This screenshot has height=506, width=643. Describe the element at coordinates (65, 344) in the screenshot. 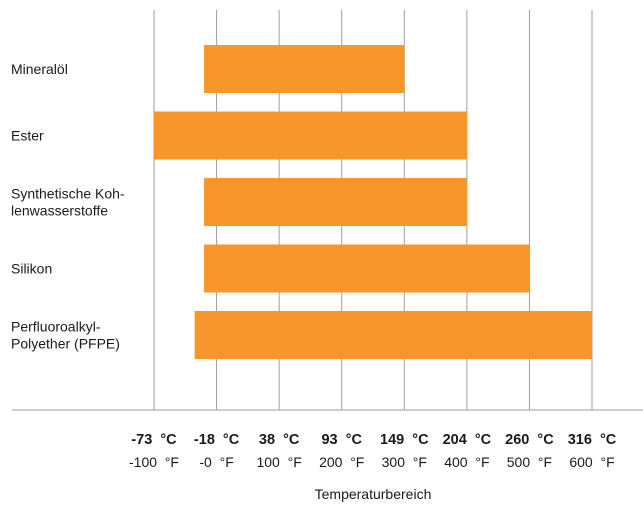

I see `category-label: Polyether (PFPE)` at that location.